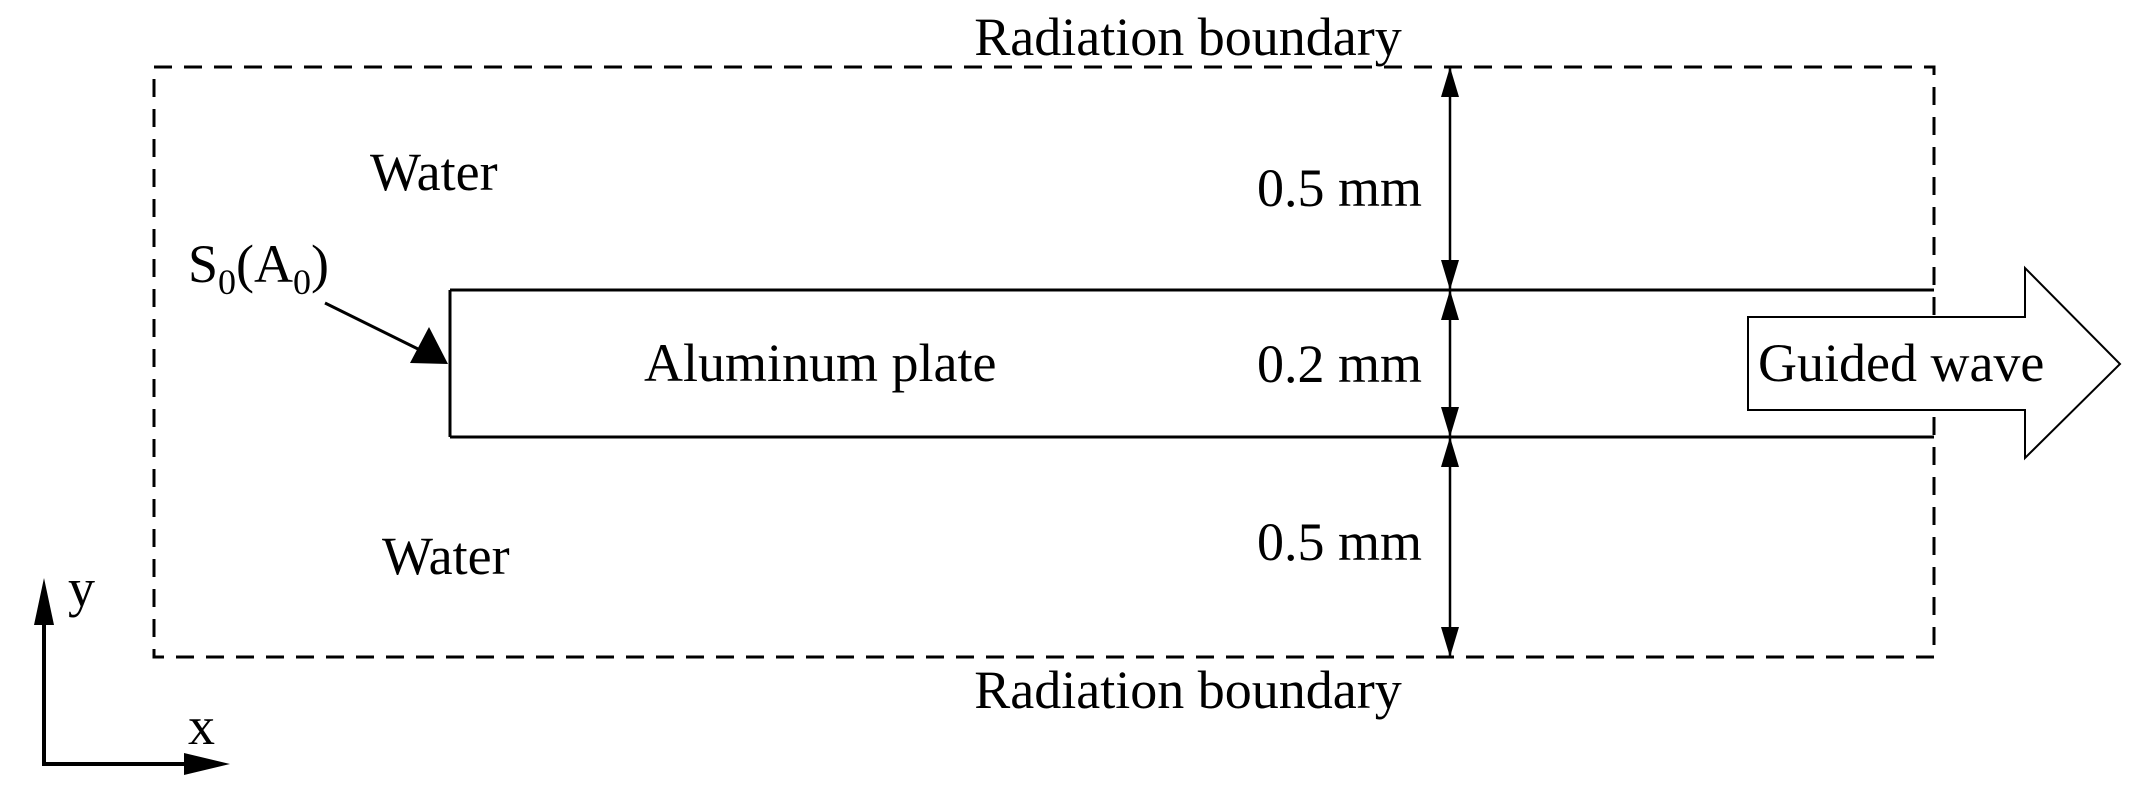  Describe the element at coordinates (264, 264) in the screenshot. I see `source-main-a: (A` at that location.